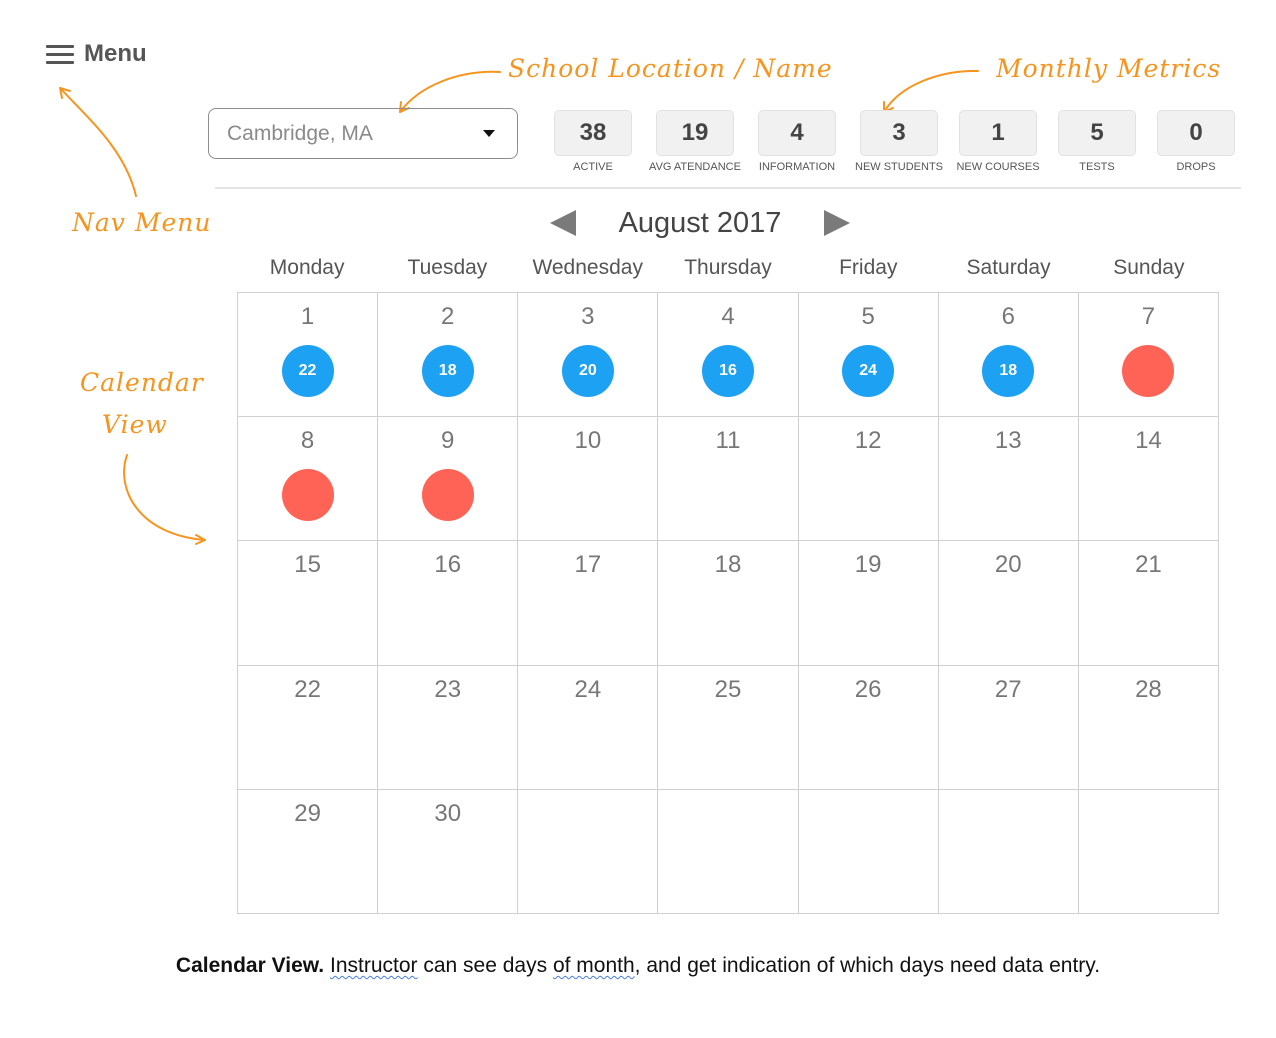 This screenshot has height=1038, width=1276. Describe the element at coordinates (1148, 565) in the screenshot. I see `day-number: 21` at that location.